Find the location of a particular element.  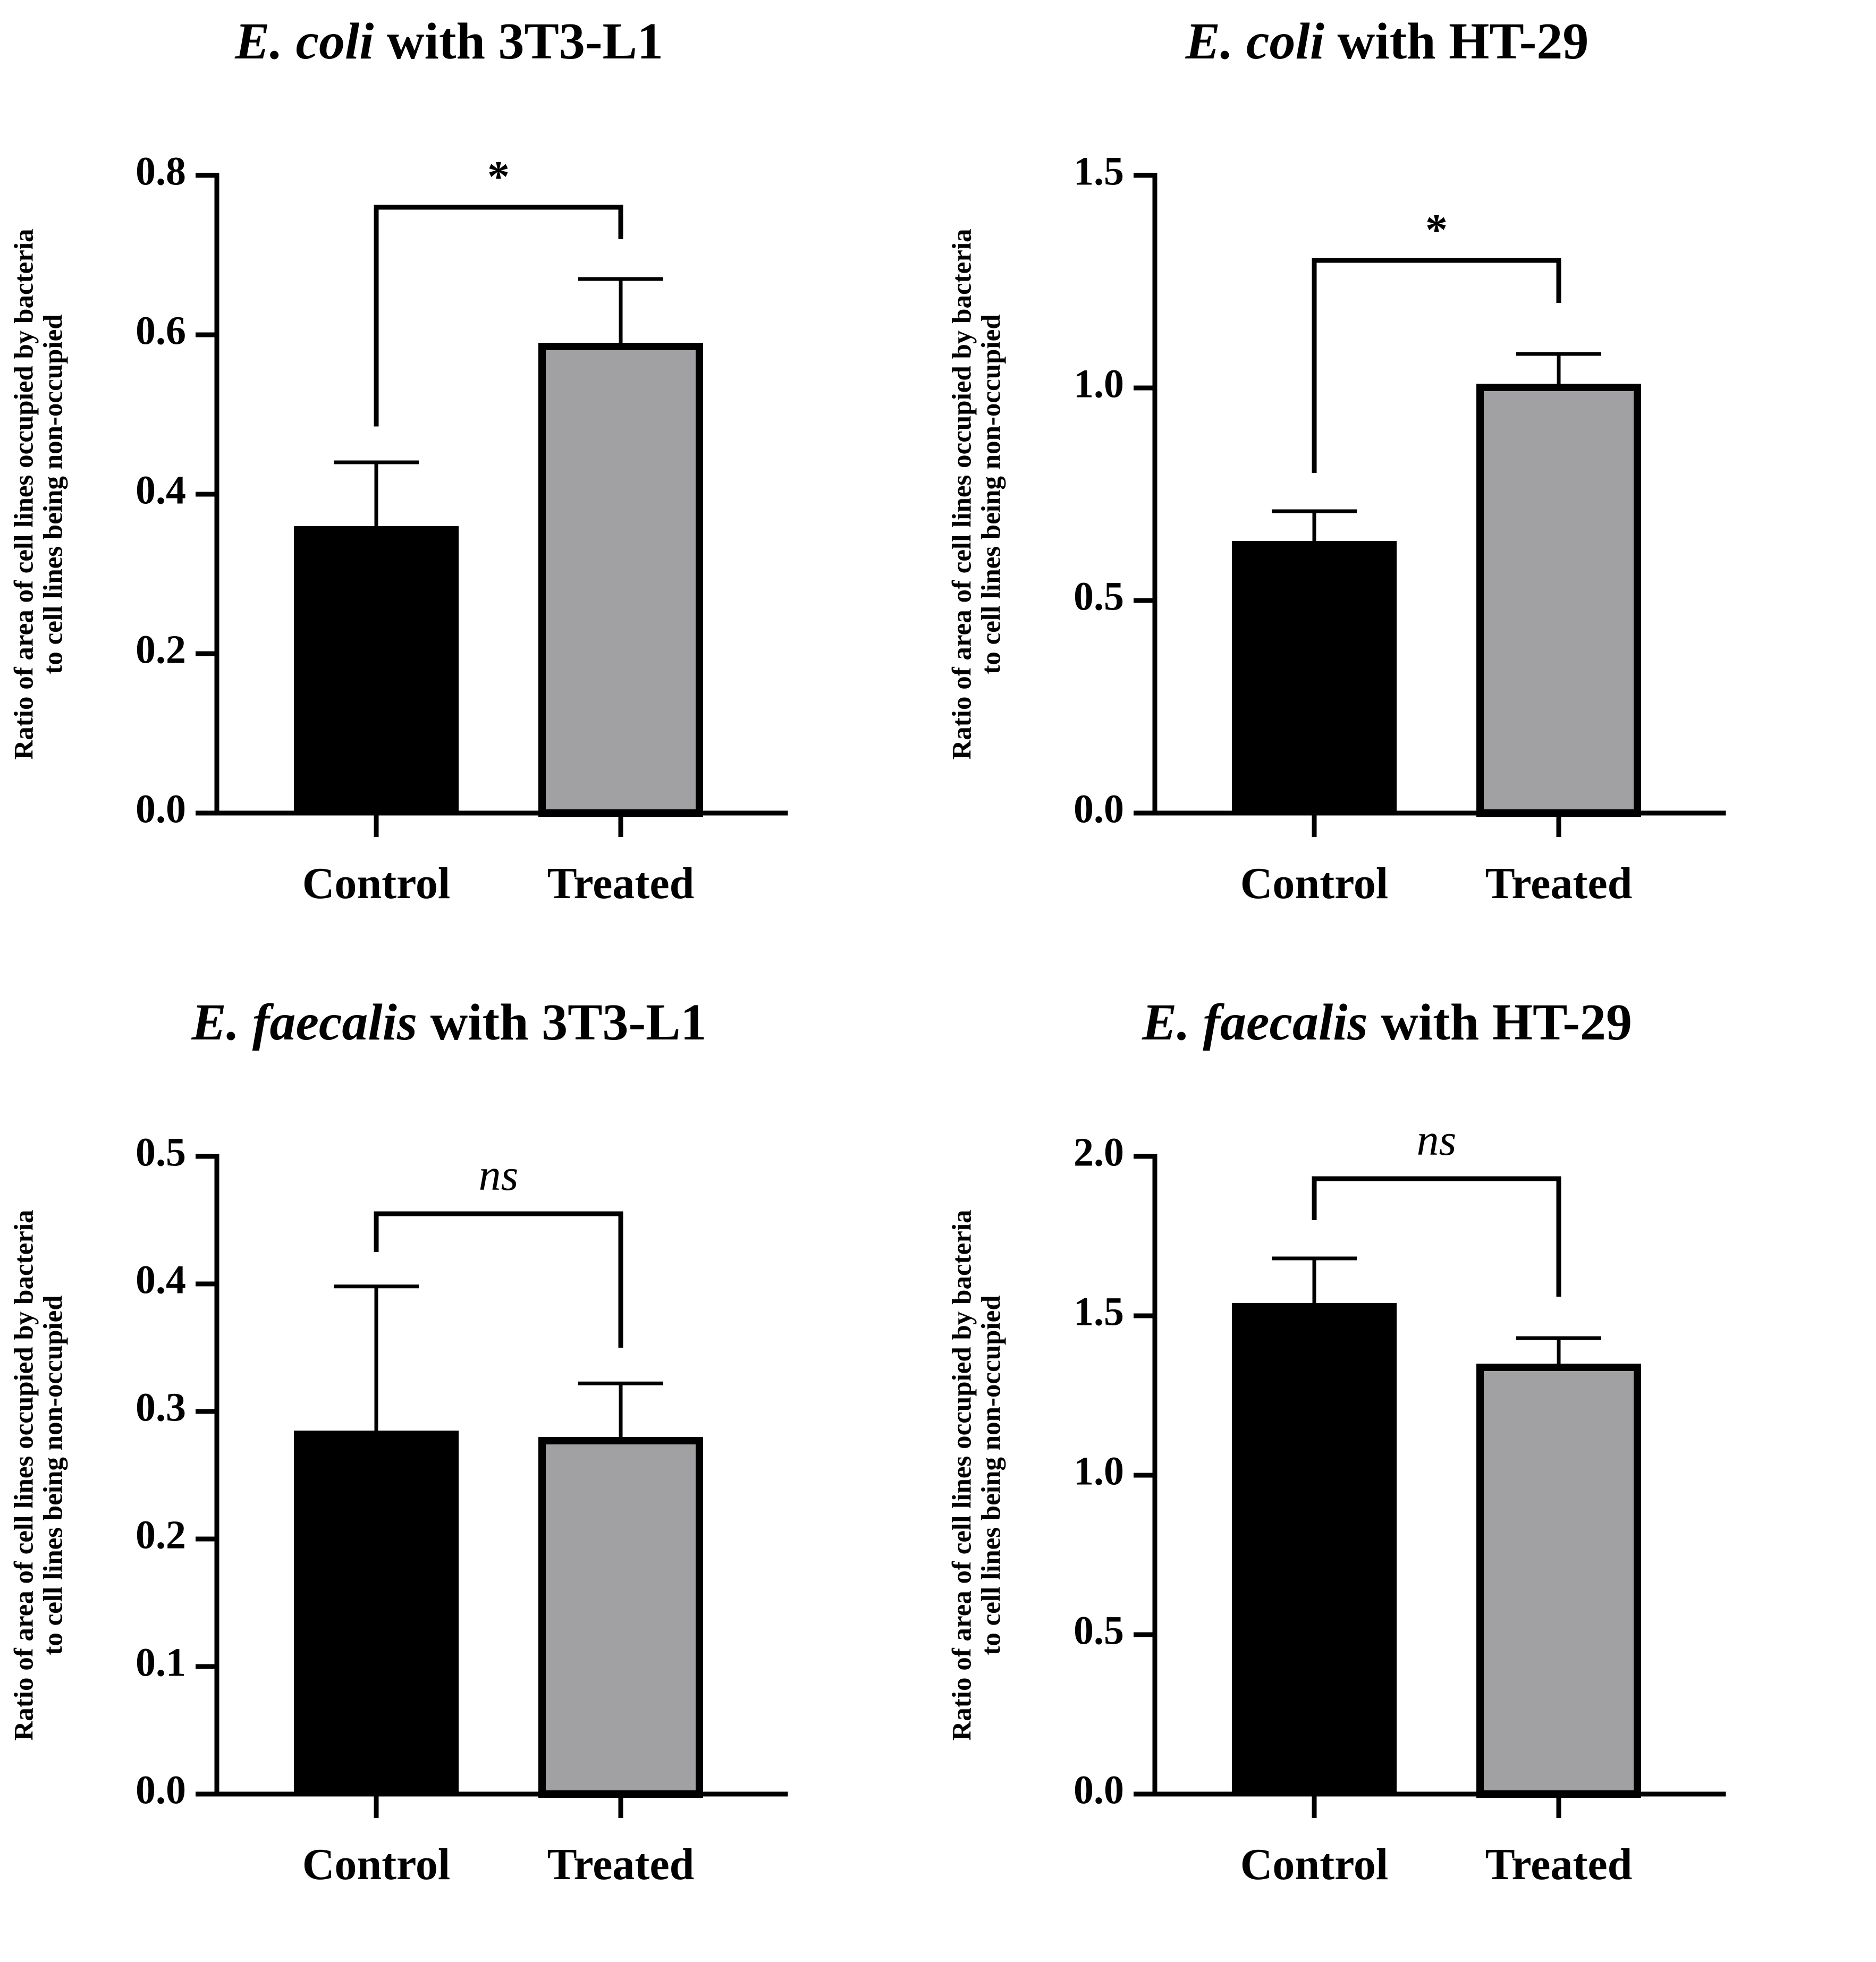

chart-title: E. faecalis with HT-29 is located at coordinates (1387, 1022).